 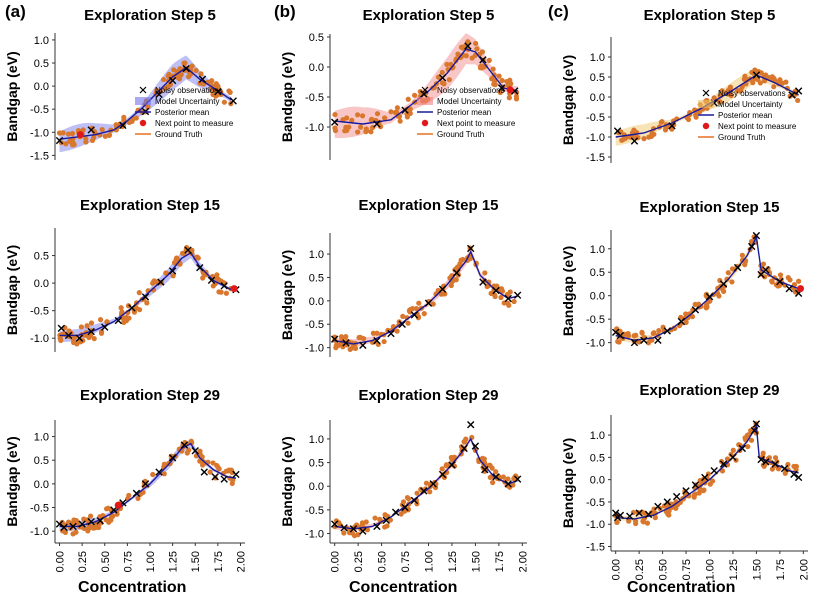 I want to click on x-tick-label: 1.00, so click(x=711, y=569).